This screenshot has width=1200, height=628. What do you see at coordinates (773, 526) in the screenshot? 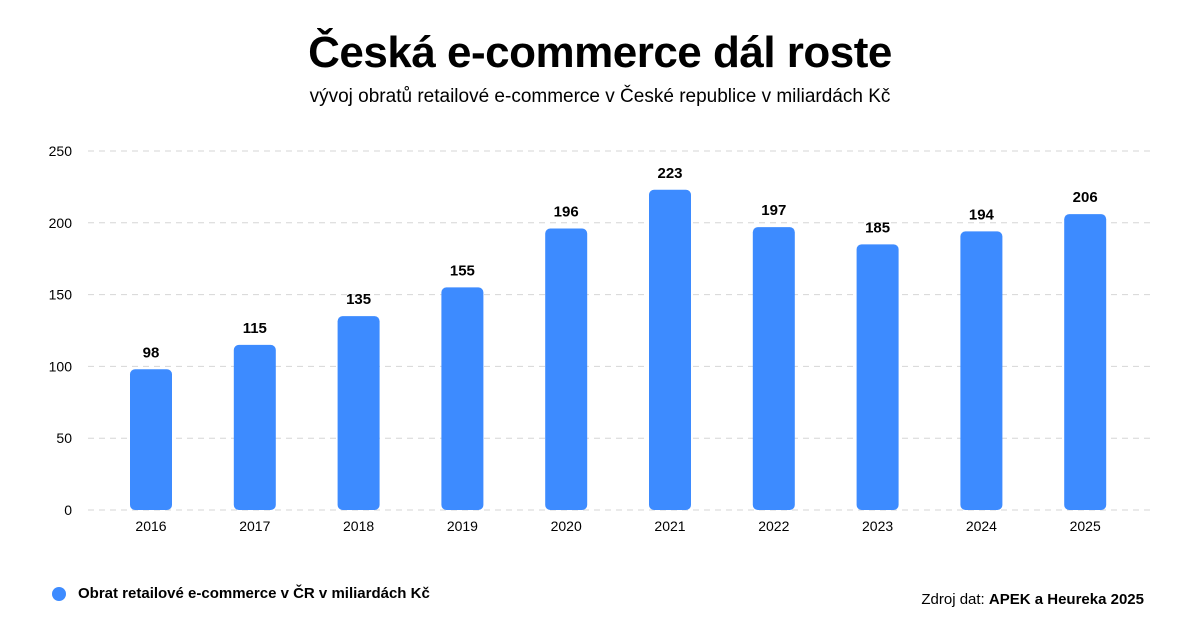
I see `x-tick-label: 2022` at bounding box center [773, 526].